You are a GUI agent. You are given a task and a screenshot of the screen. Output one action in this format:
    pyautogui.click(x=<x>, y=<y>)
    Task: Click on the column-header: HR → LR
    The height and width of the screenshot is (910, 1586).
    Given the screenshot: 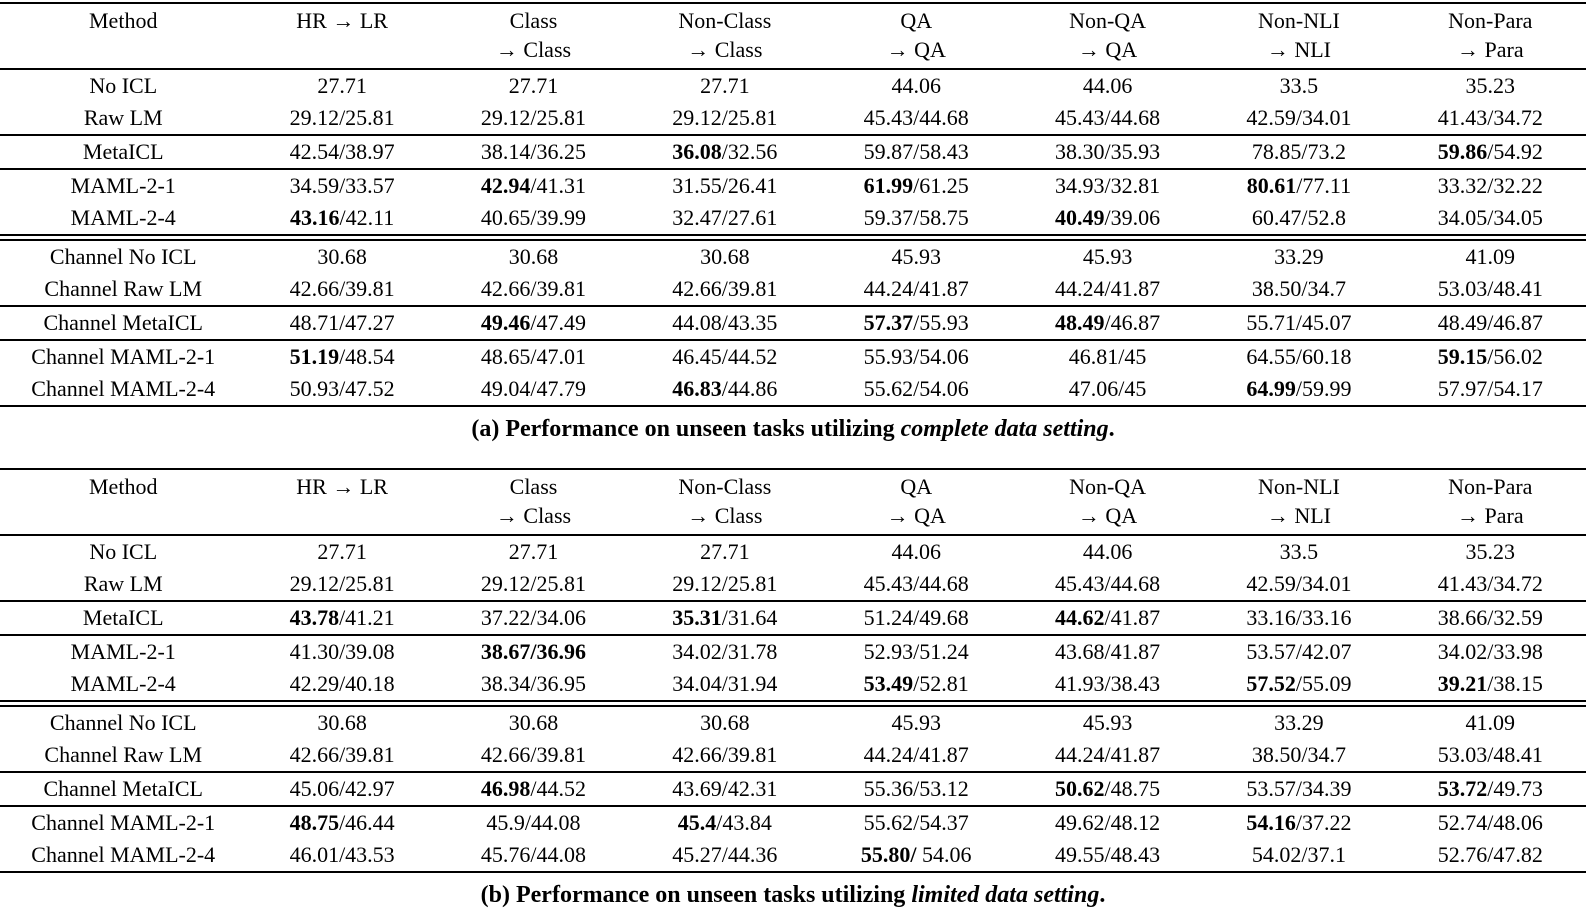 What is the action you would take?
    pyautogui.click(x=341, y=36)
    